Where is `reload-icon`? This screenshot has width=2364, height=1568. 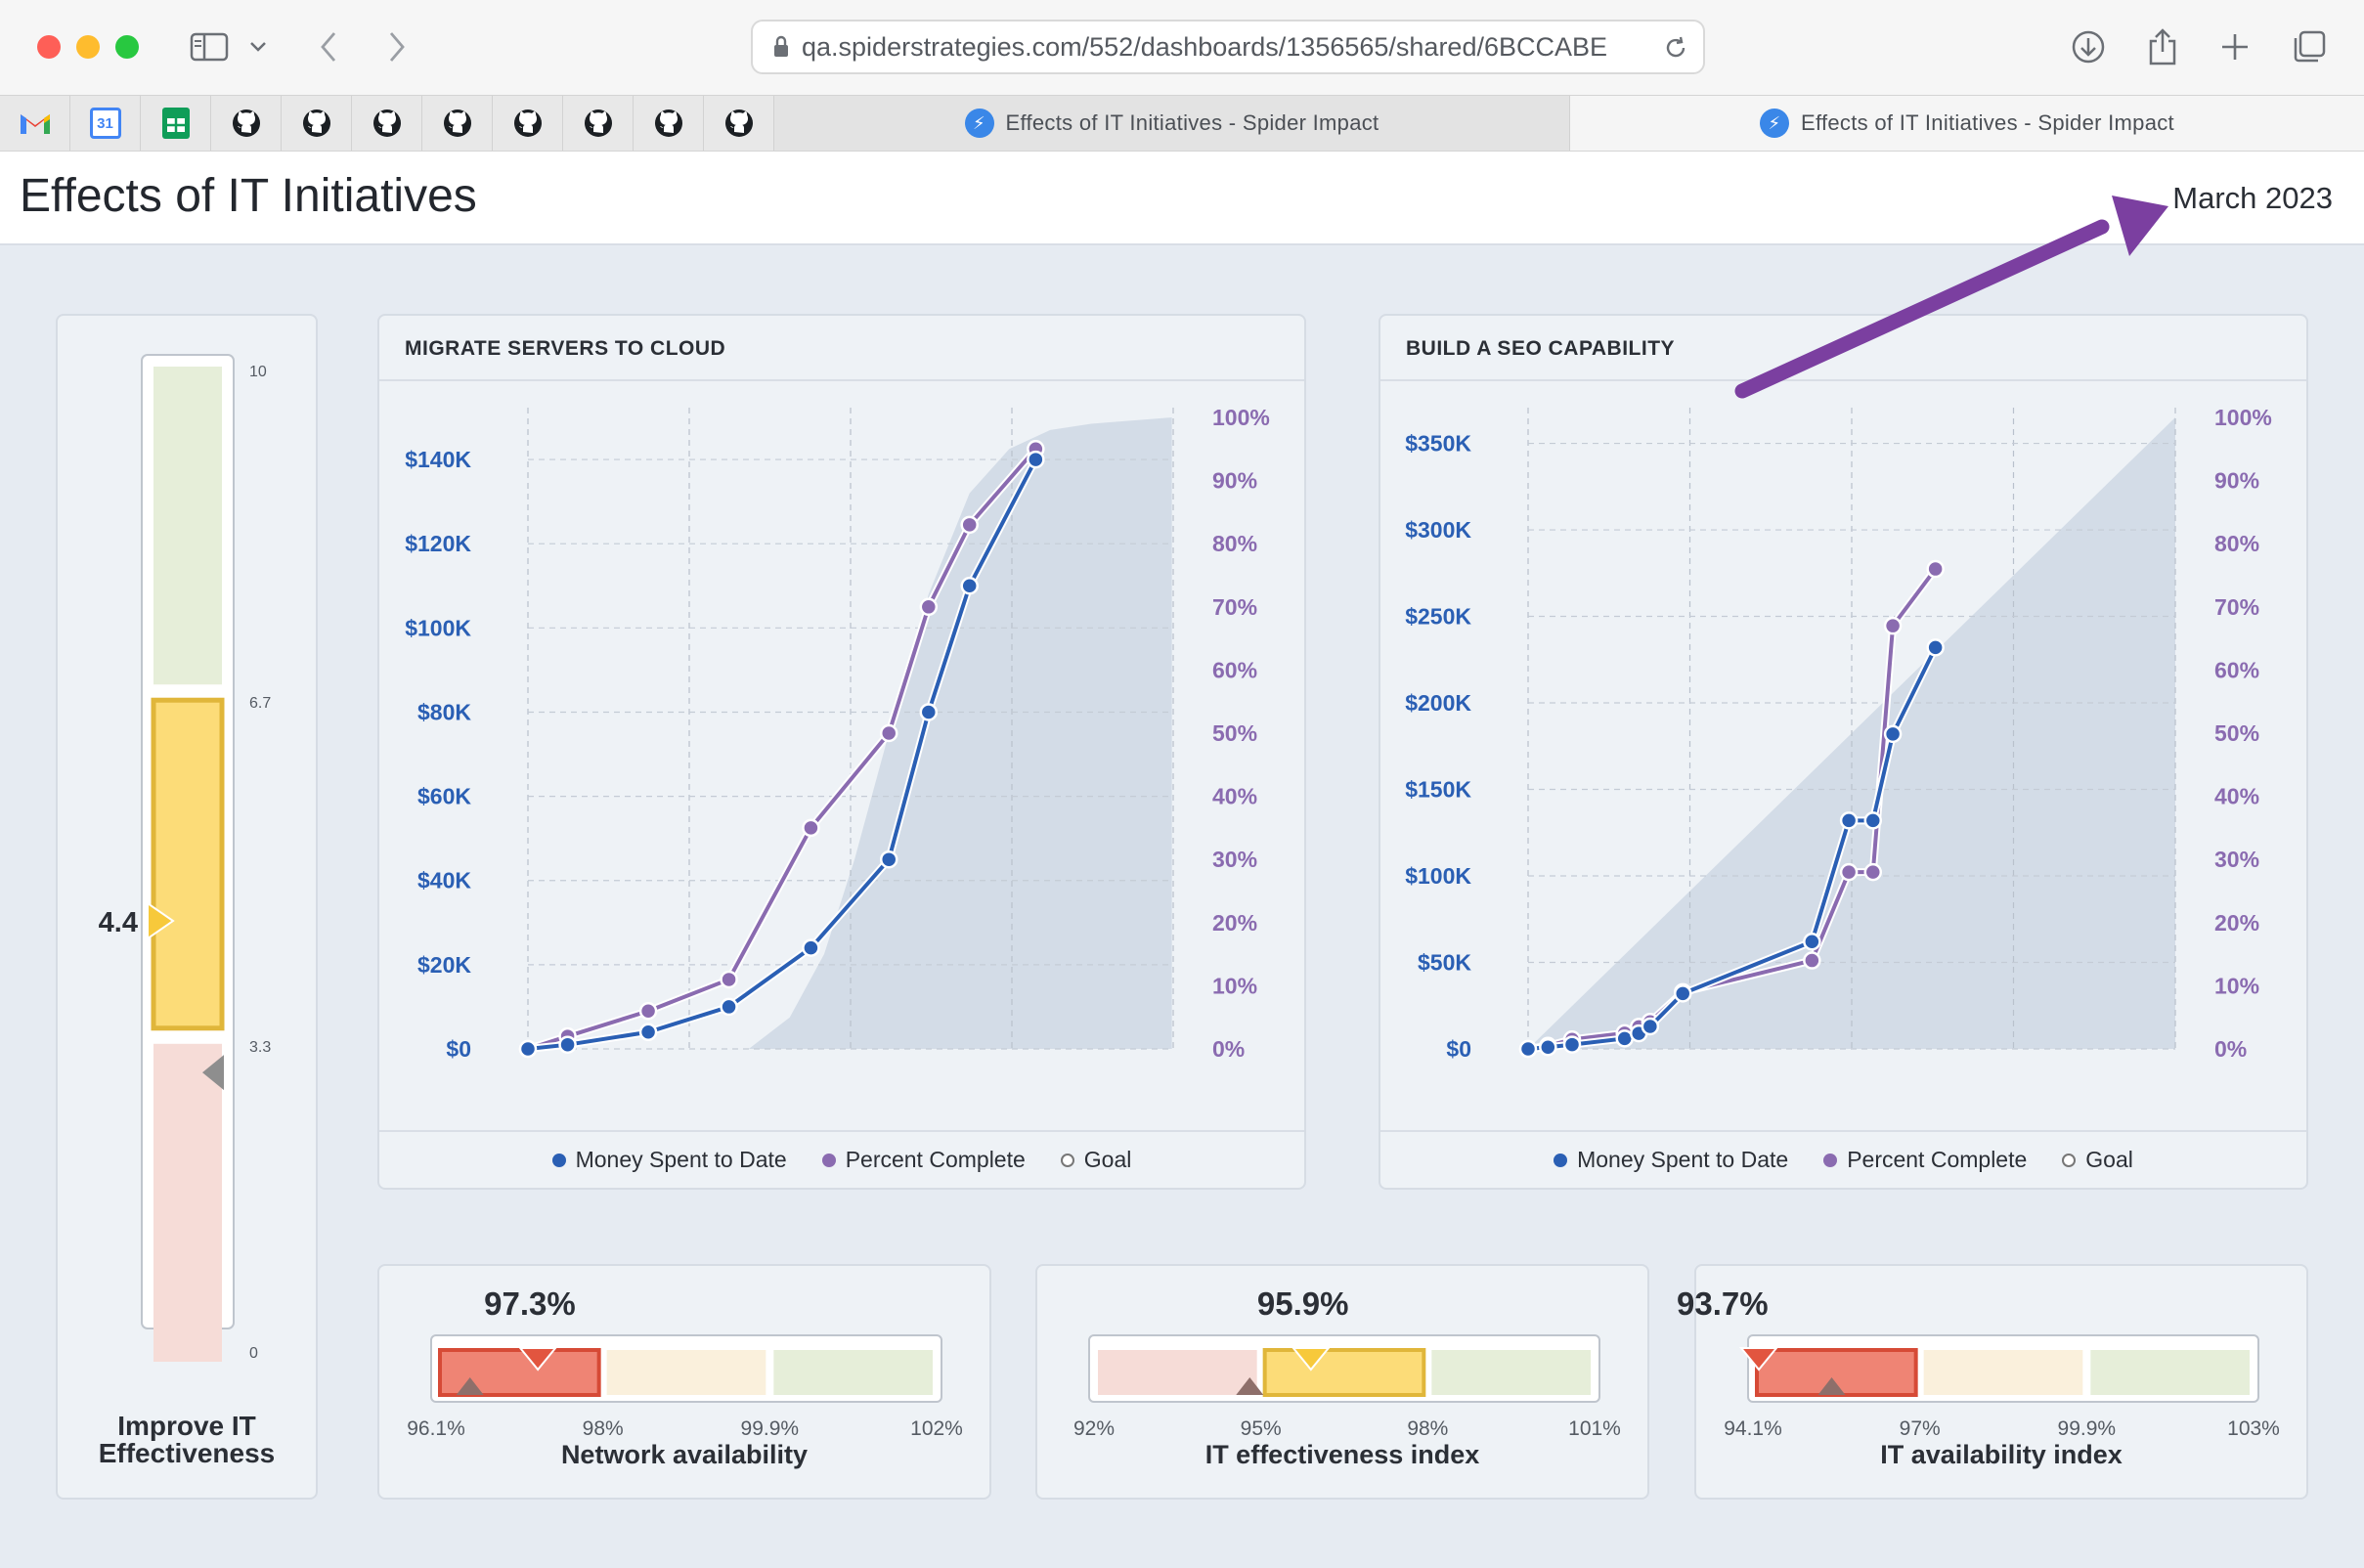 reload-icon is located at coordinates (1675, 48).